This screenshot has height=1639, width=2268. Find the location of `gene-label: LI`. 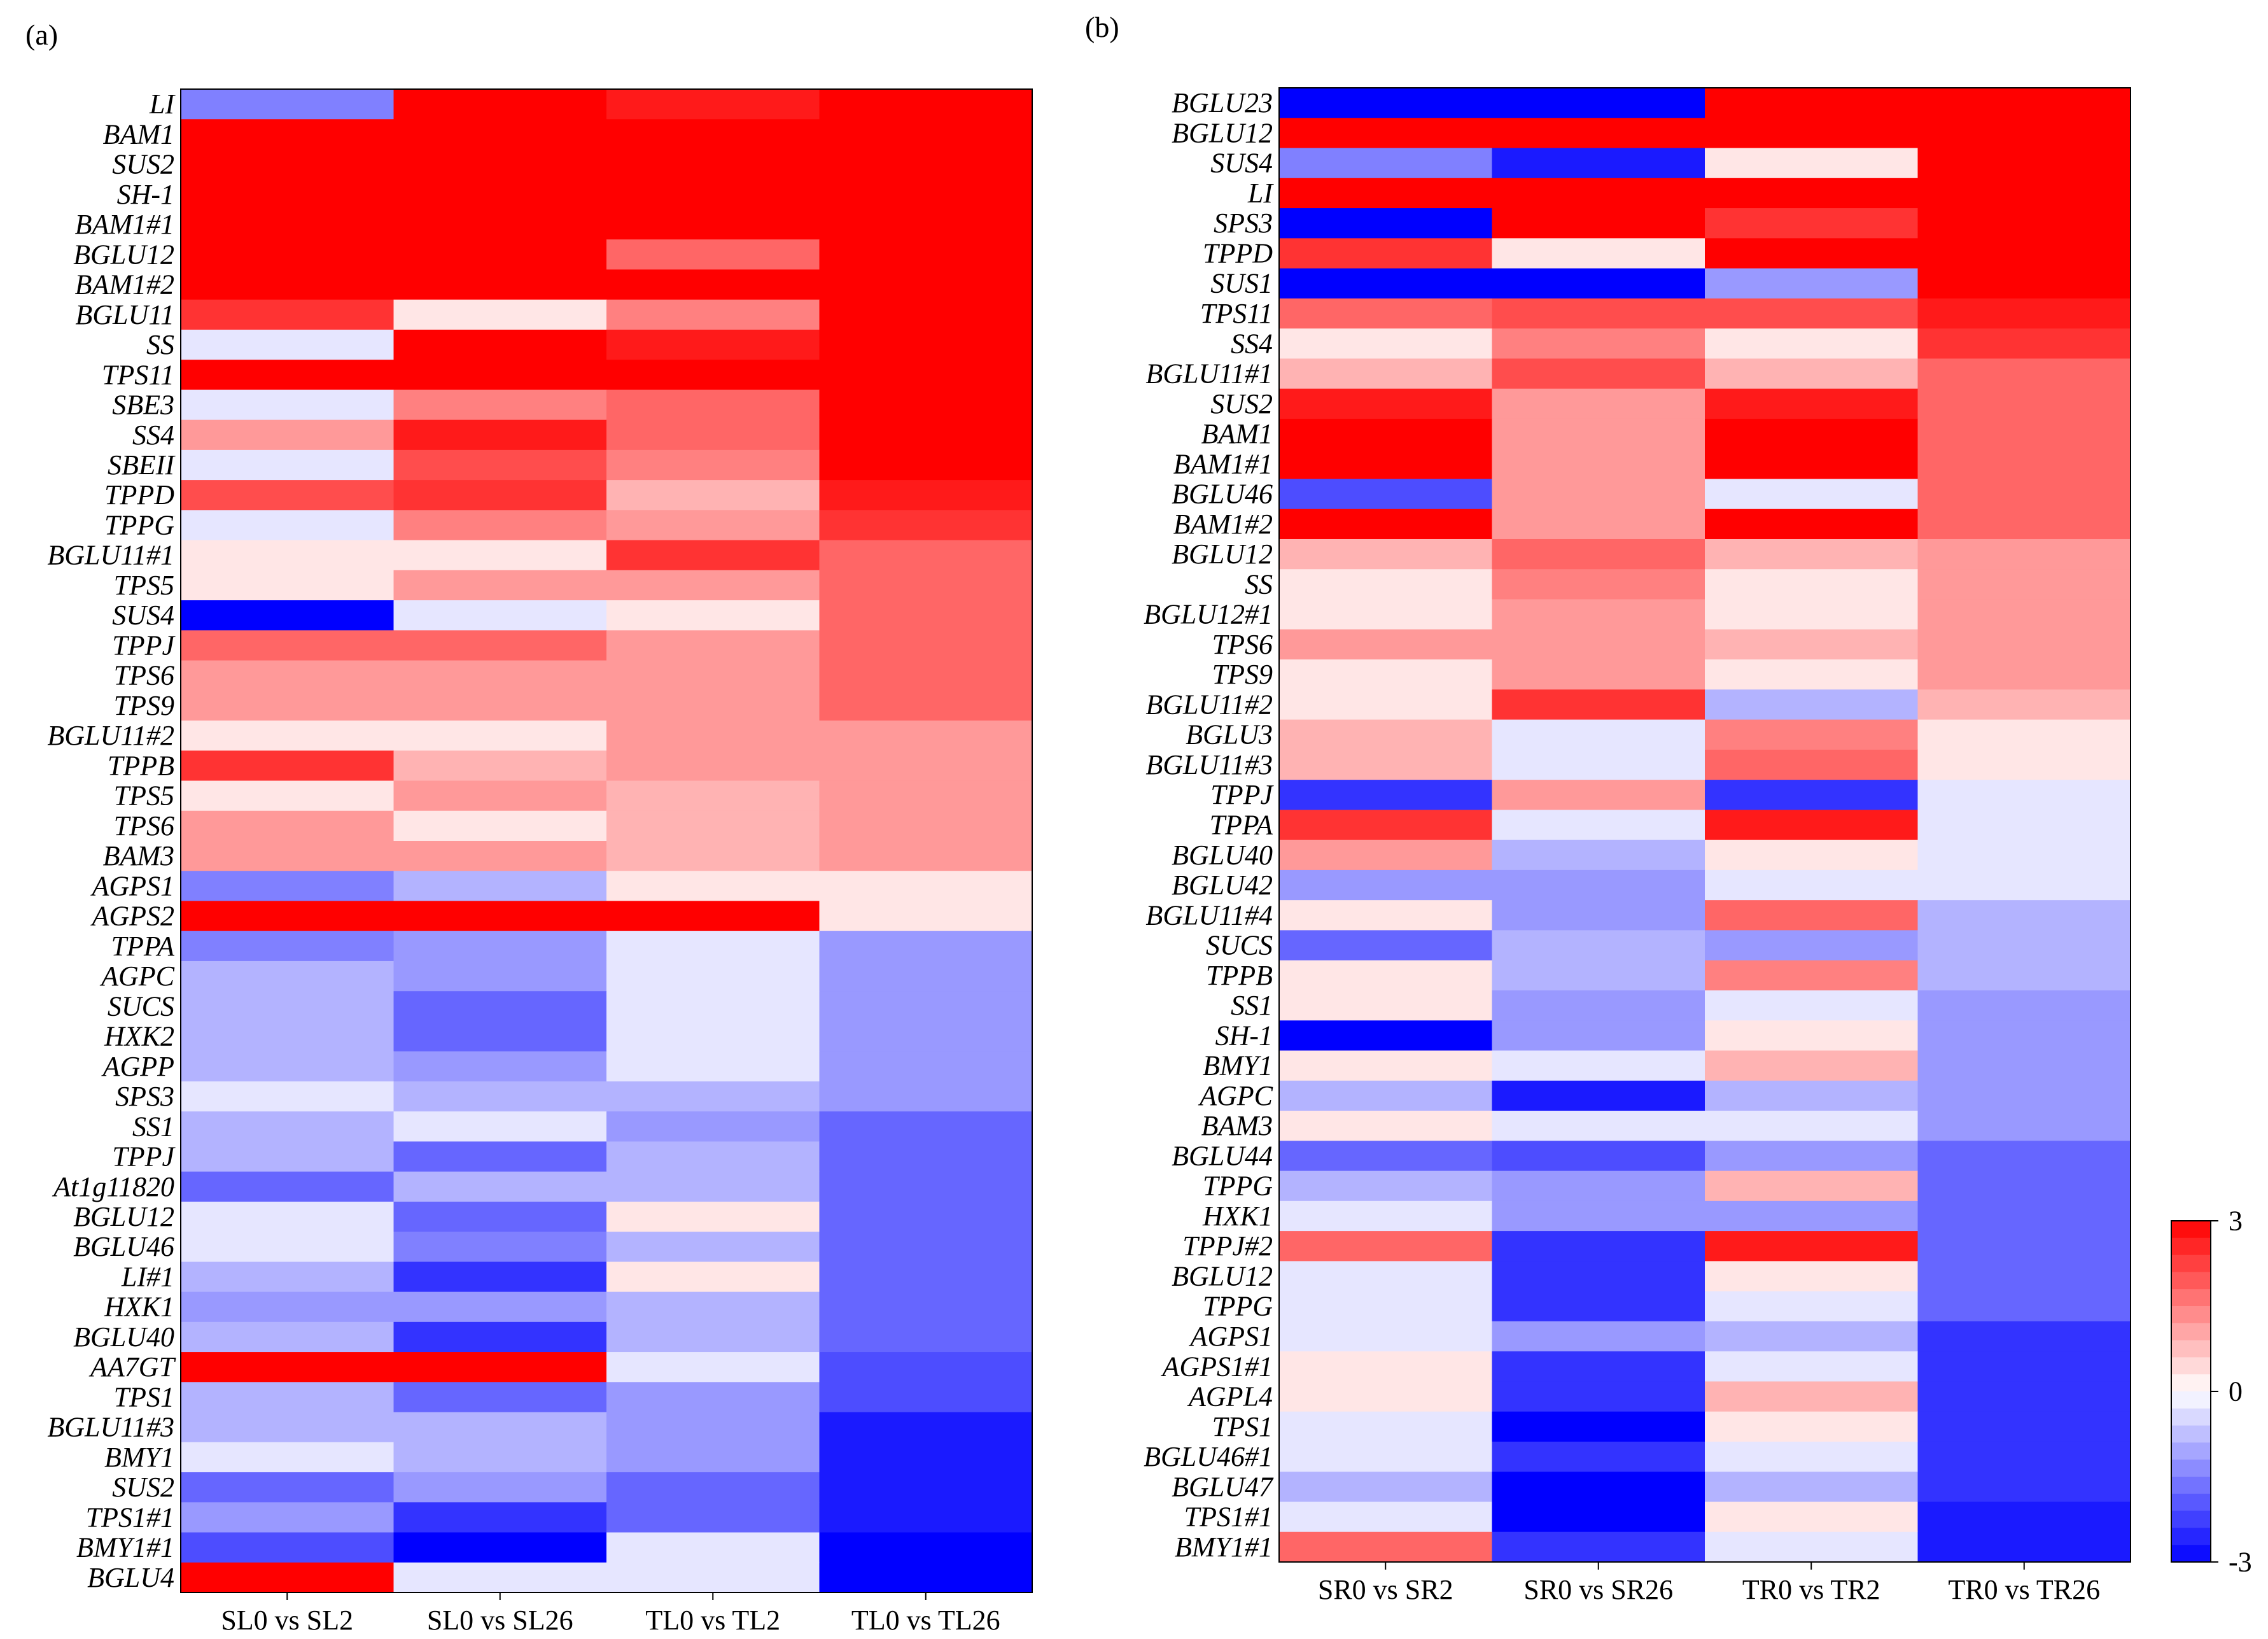

gene-label: LI is located at coordinates (1260, 193).